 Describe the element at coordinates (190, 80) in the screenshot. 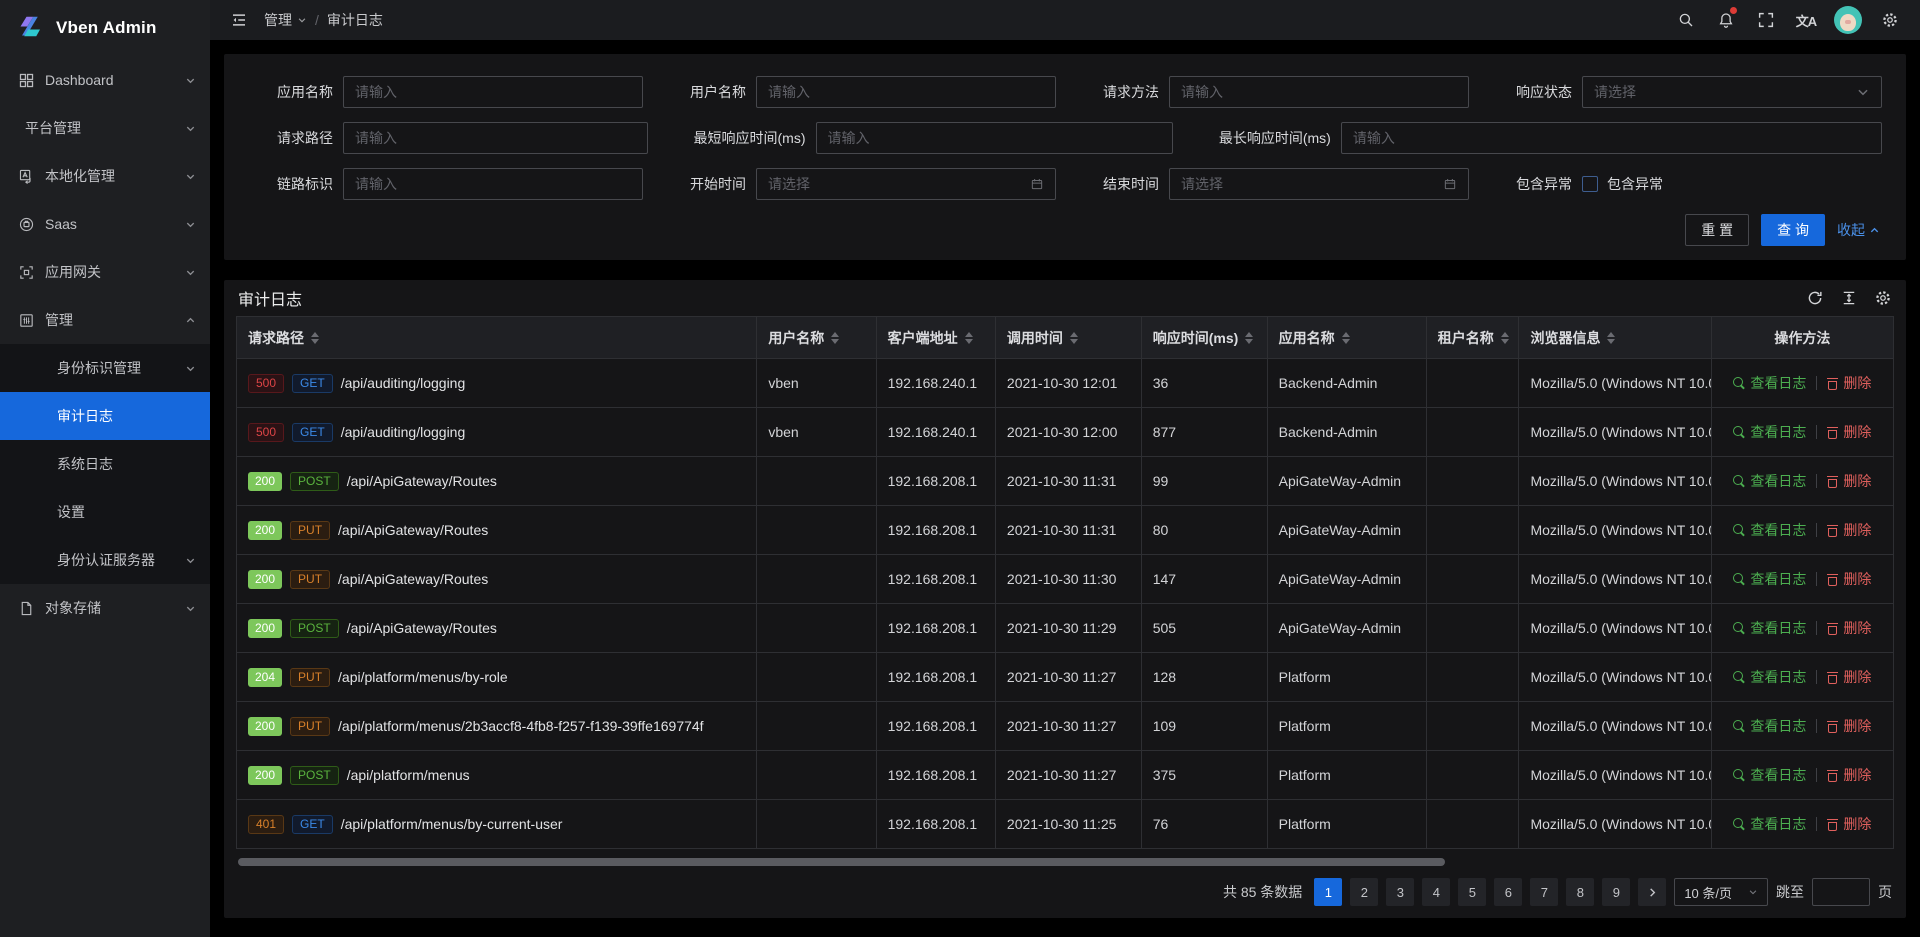

I see `chevron-down-icon` at that location.